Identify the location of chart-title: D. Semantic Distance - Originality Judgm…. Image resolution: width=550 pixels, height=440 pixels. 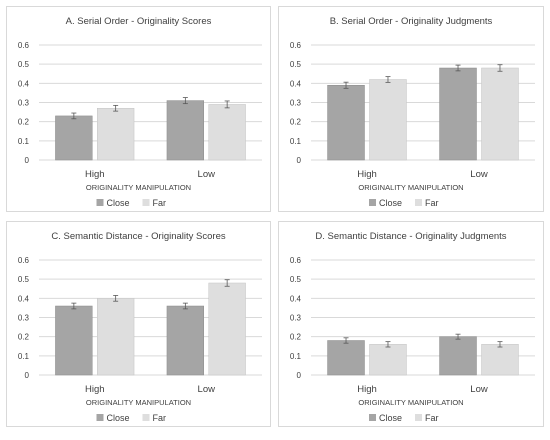
(410, 236).